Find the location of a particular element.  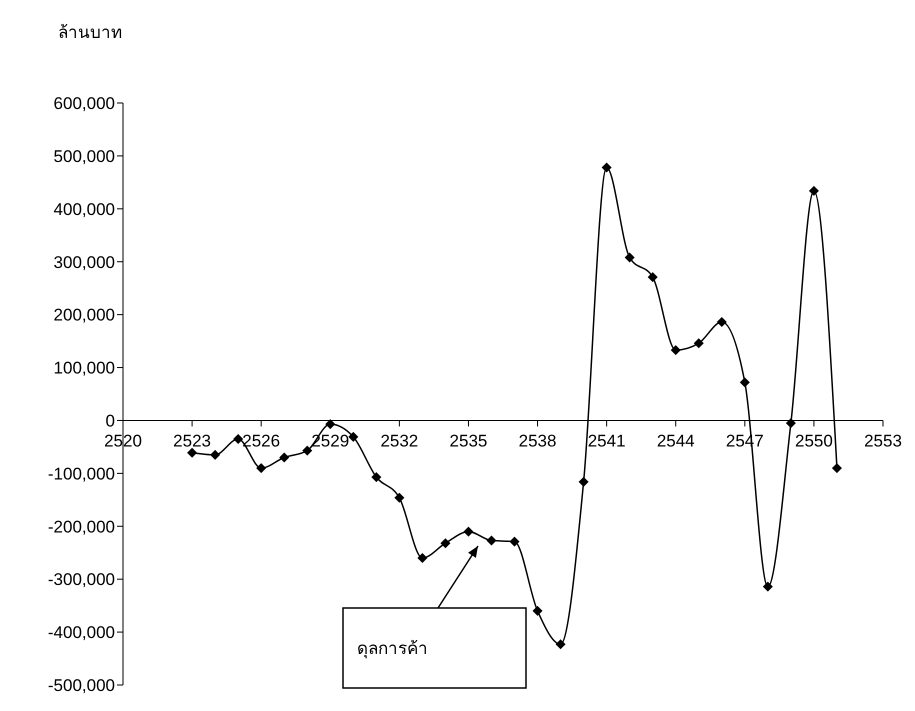

x-tick-label: 2541 is located at coordinates (607, 440).